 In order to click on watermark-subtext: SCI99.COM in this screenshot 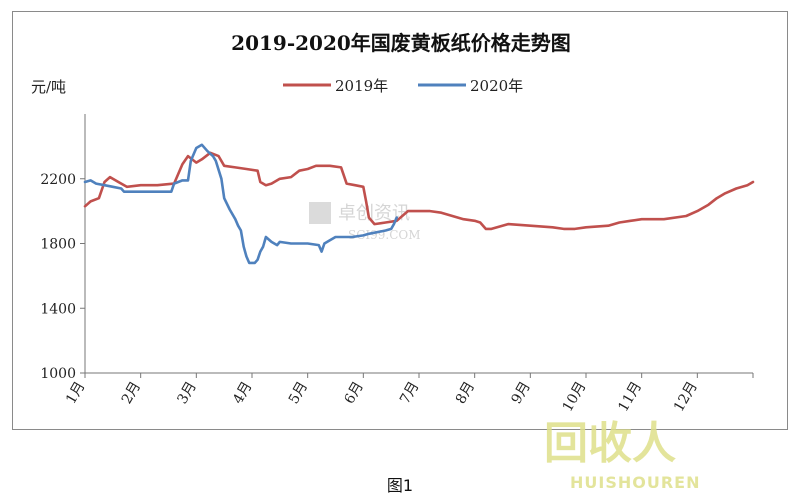, I will do `click(384, 235)`.